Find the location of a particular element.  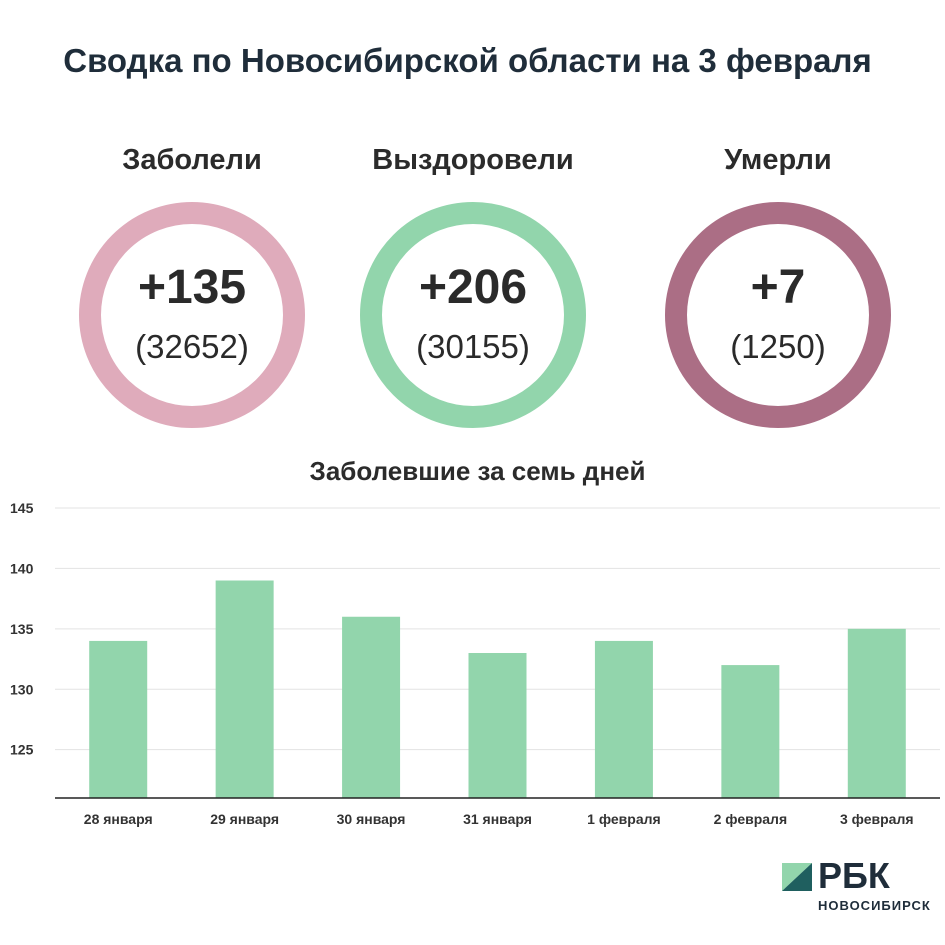

x-tick-label: 31 января is located at coordinates (497, 819).